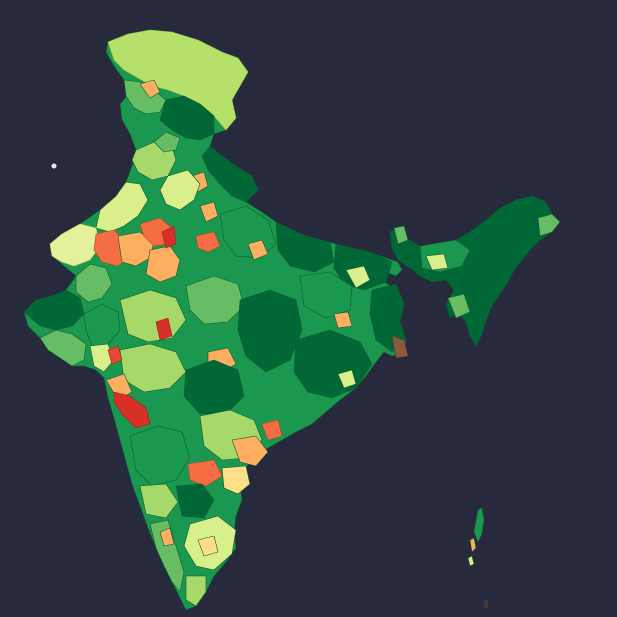  I want to click on district-andhra-orange, so click(272, 430).